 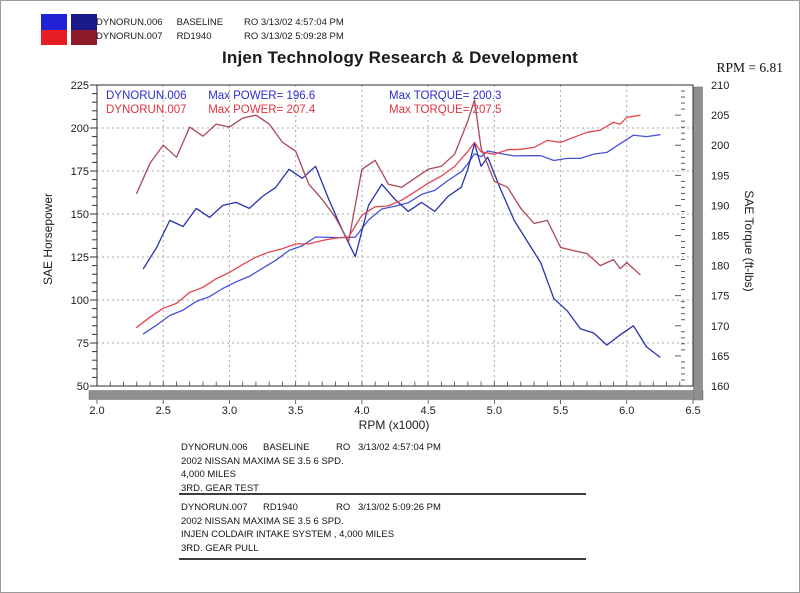 I want to click on horizontal-scrollbar, so click(x=396, y=395).